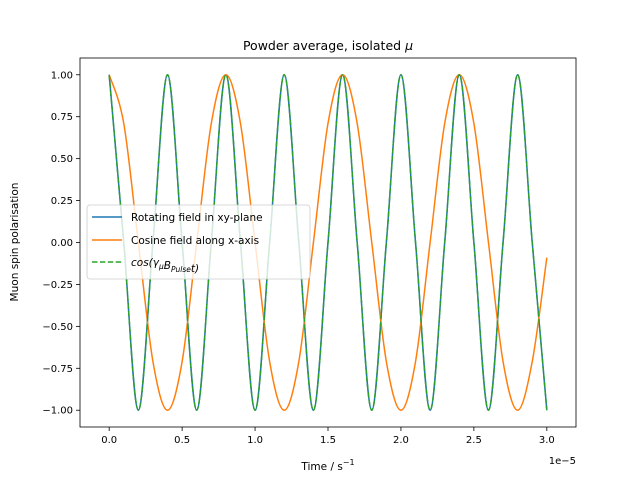  What do you see at coordinates (57, 285) in the screenshot?
I see `y-tick-label: −0.25` at bounding box center [57, 285].